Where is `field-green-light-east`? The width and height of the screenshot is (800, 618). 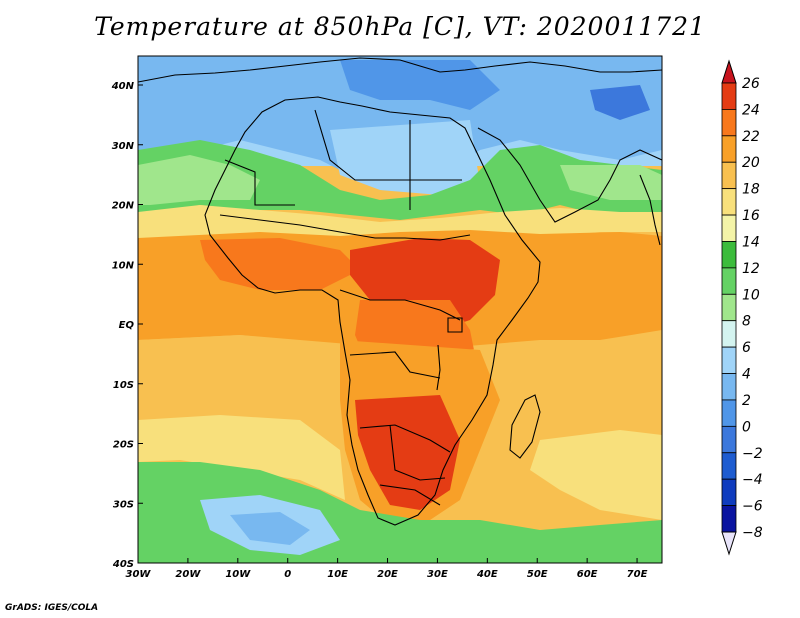
field-green-light-east is located at coordinates (611, 182).